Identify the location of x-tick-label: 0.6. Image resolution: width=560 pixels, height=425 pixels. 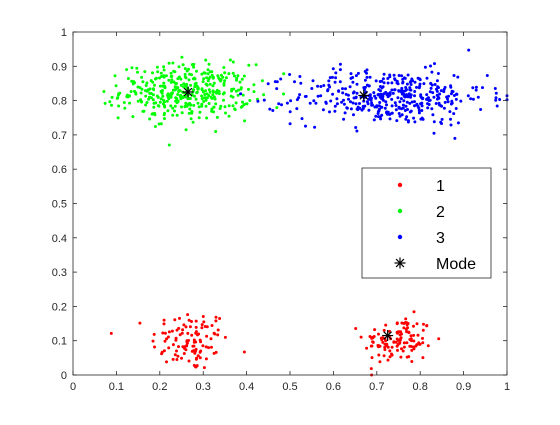
(333, 387).